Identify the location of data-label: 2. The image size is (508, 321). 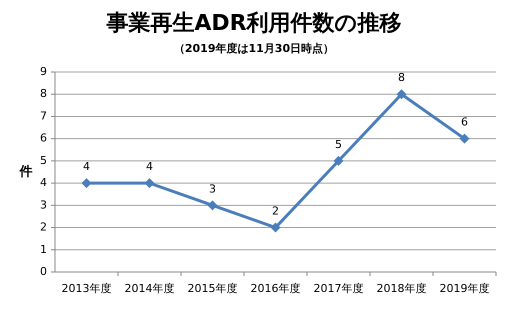
(275, 211).